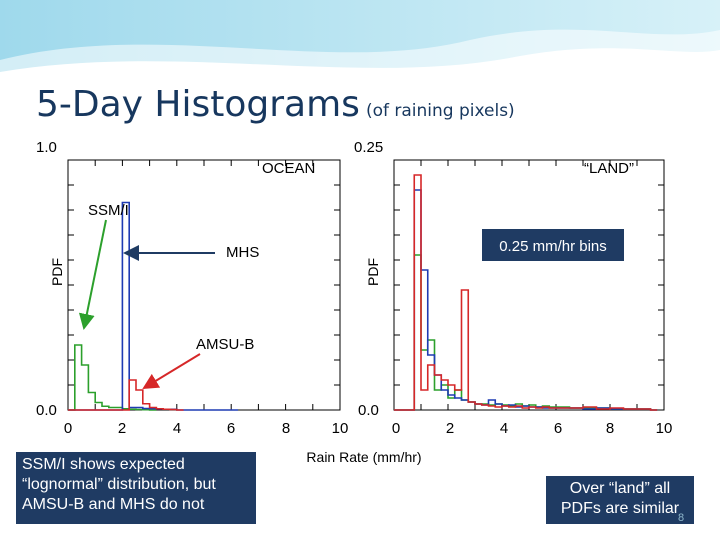  Describe the element at coordinates (57, 272) in the screenshot. I see `ocean-ylabel: PDF` at that location.